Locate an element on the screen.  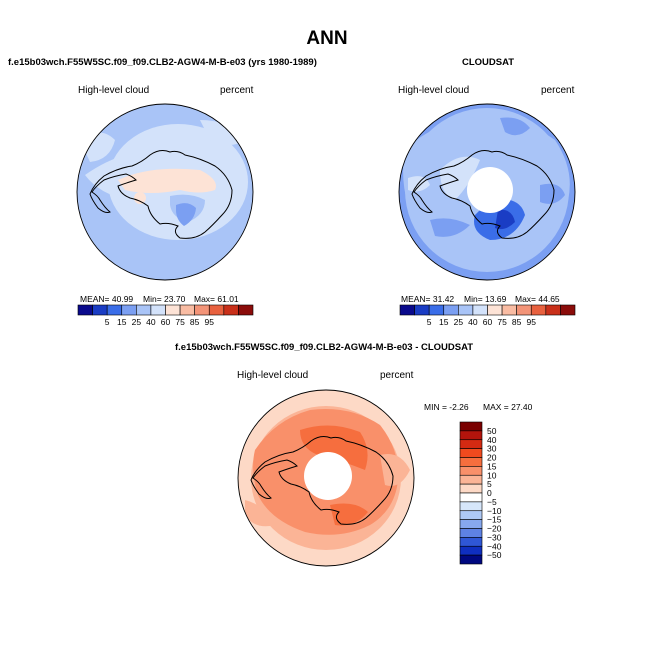
panel2-title: CLOUDSAT is located at coordinates (488, 62).